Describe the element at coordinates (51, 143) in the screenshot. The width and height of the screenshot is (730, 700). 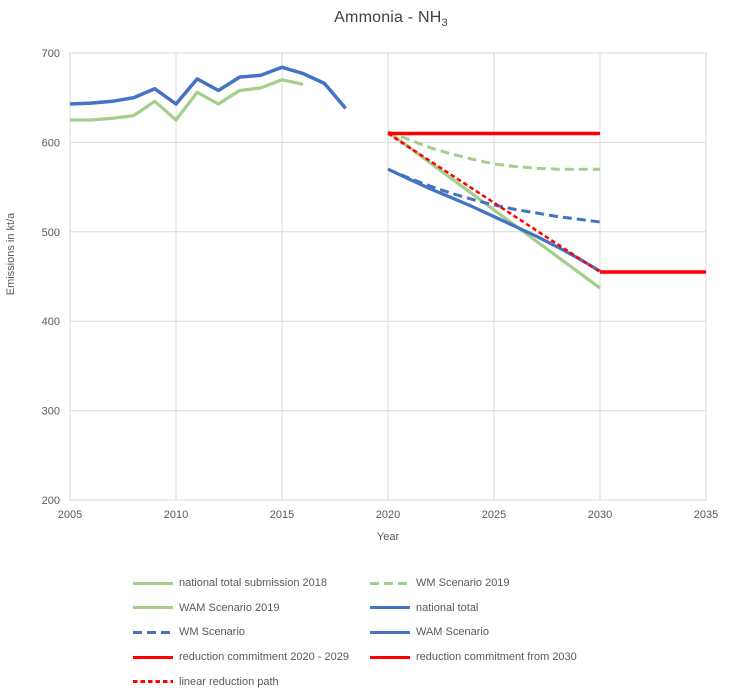
I see `y-tick-label: 600` at that location.